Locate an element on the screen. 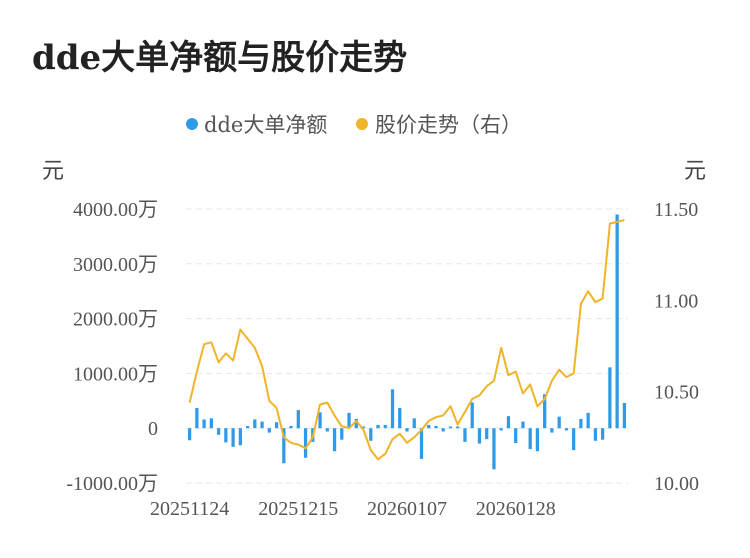 Image resolution: width=750 pixels, height=558 pixels. x-tick-label: 20251124 is located at coordinates (189, 509).